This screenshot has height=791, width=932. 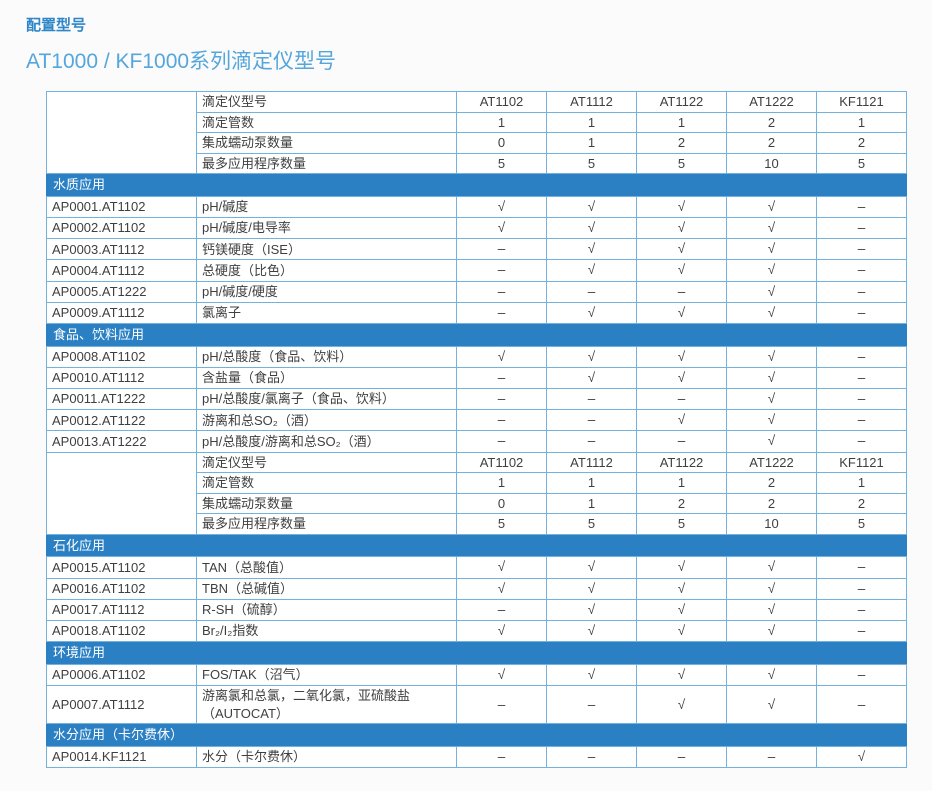 I want to click on spec-label-cell: 最多应用程序数量, so click(x=326, y=524).